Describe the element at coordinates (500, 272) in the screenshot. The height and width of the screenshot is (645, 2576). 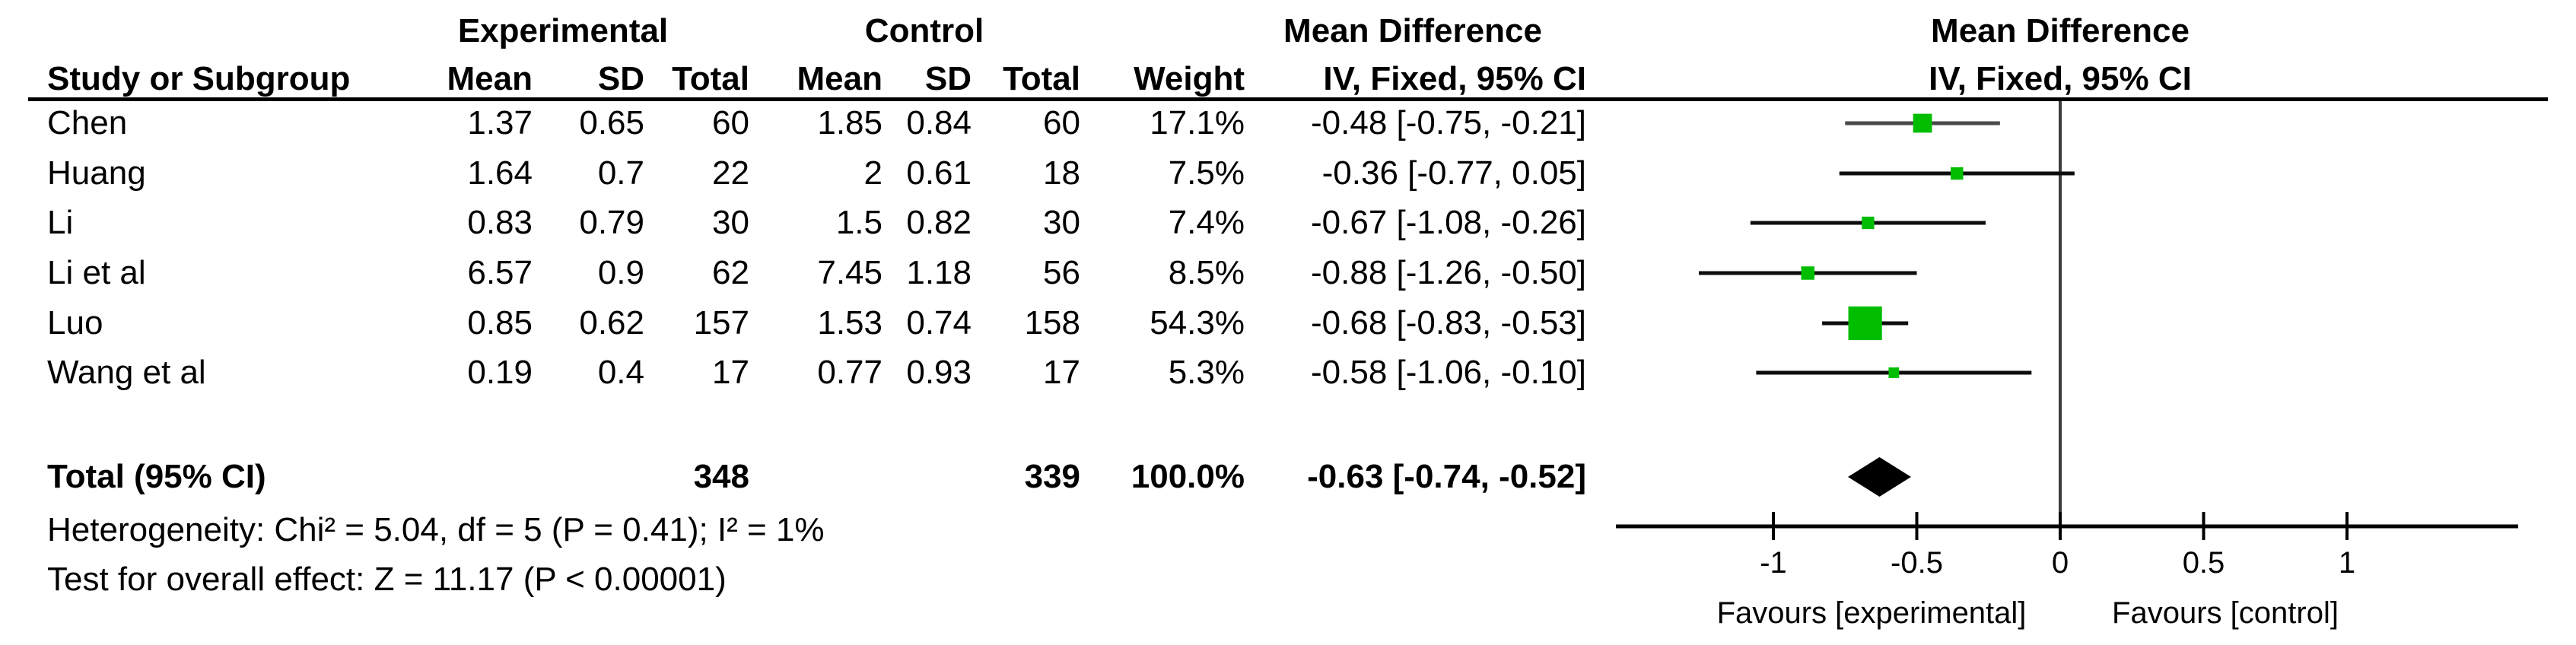
I see `mean-exp: 6.57` at that location.